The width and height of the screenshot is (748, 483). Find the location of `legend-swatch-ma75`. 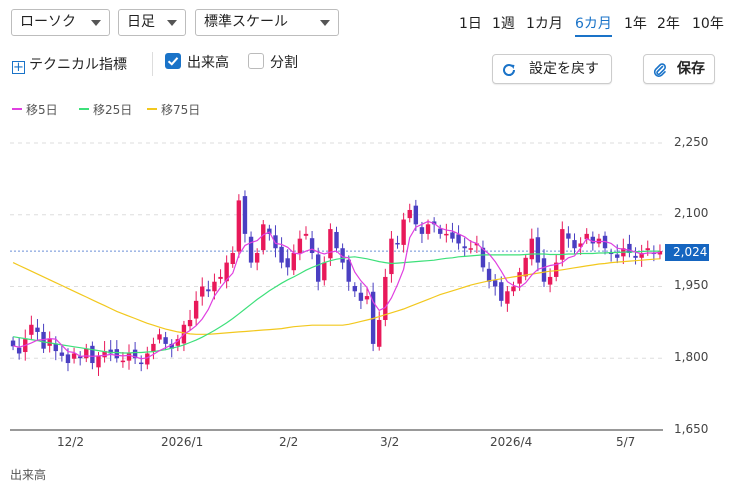

legend-swatch-ma75 is located at coordinates (152, 109).